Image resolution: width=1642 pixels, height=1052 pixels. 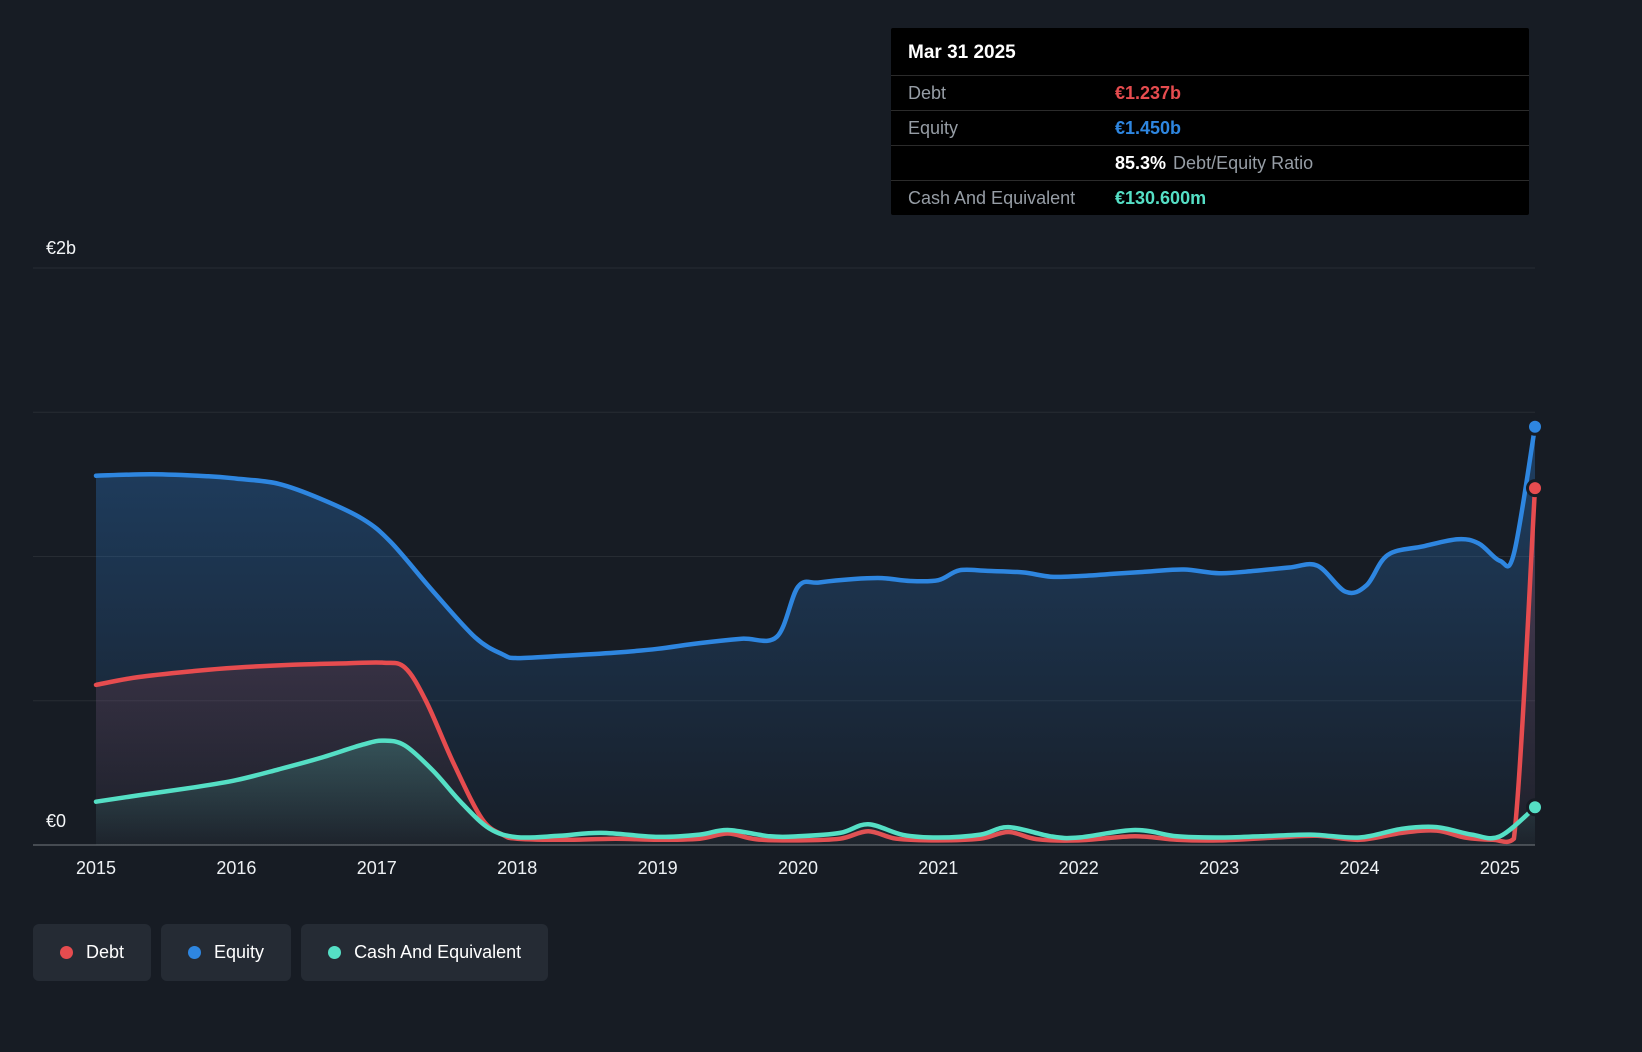 What do you see at coordinates (1161, 198) in the screenshot?
I see `tooltip-cash-value: €130.600m` at bounding box center [1161, 198].